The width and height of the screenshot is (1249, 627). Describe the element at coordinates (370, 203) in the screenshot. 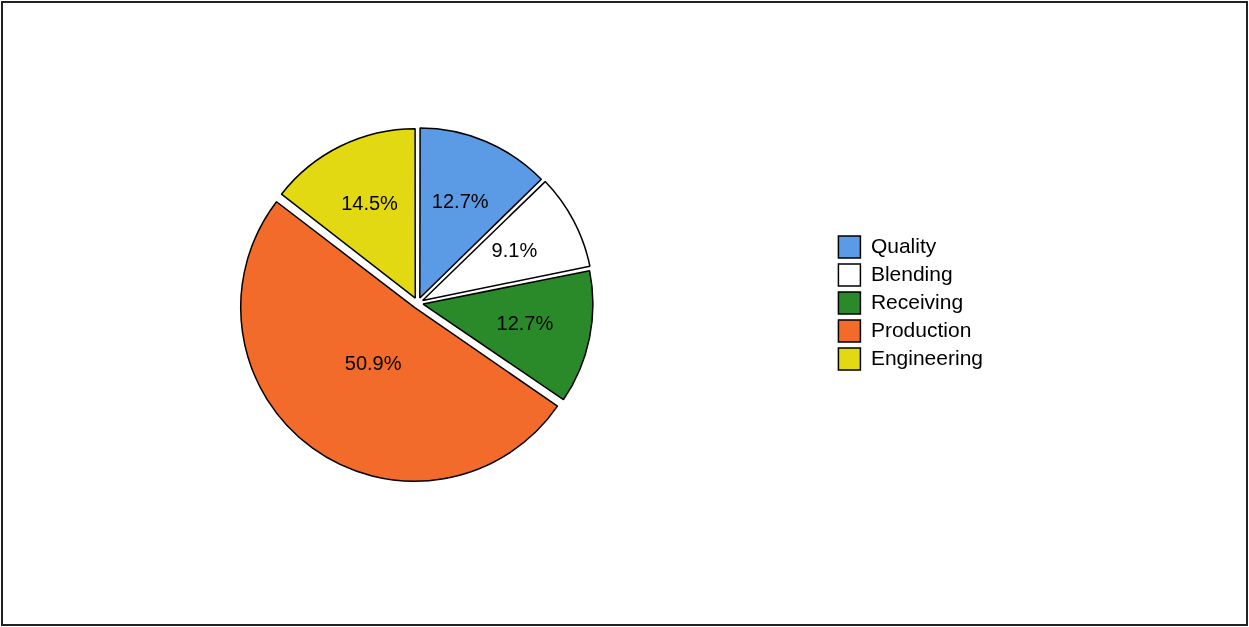

I see `data-label: 14.5%` at that location.